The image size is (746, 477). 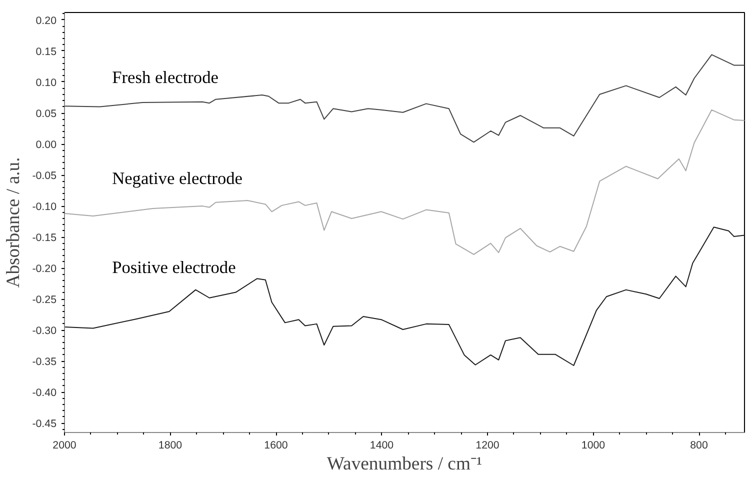 What do you see at coordinates (699, 446) in the screenshot?
I see `x-tick-label: 800` at bounding box center [699, 446].